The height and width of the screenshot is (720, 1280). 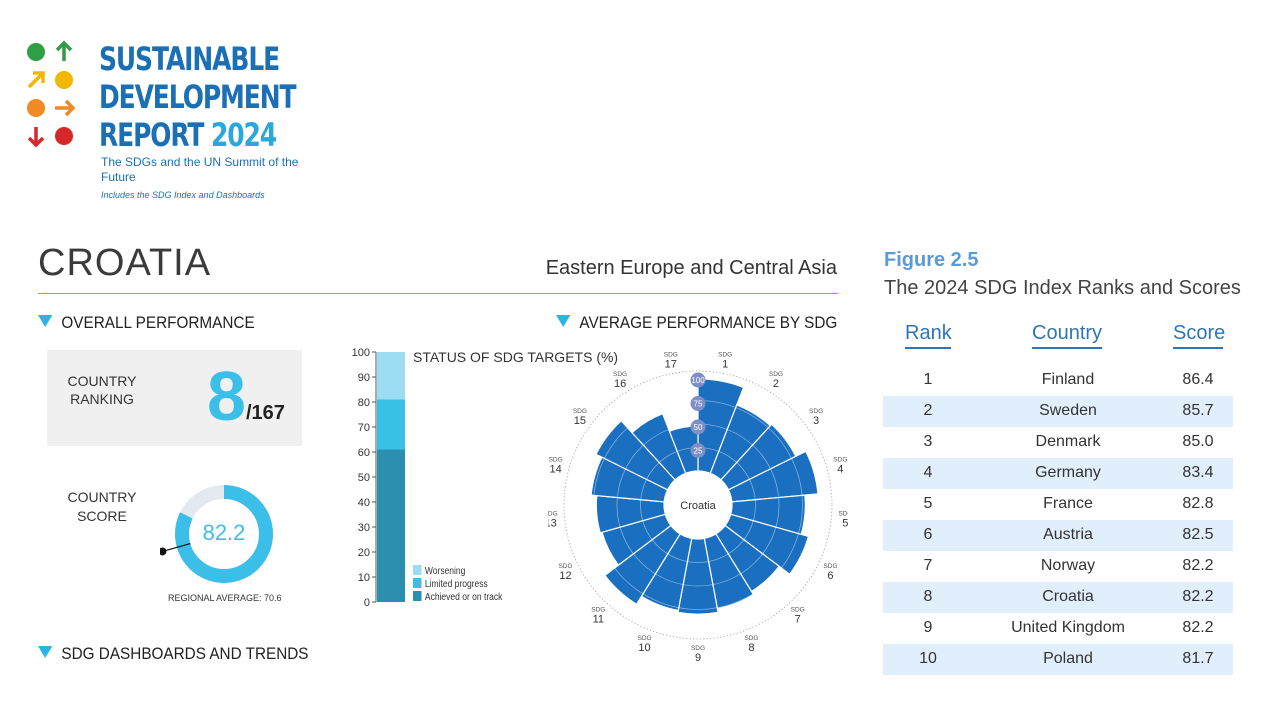 What do you see at coordinates (1068, 441) in the screenshot?
I see `country-cell: Denmark` at bounding box center [1068, 441].